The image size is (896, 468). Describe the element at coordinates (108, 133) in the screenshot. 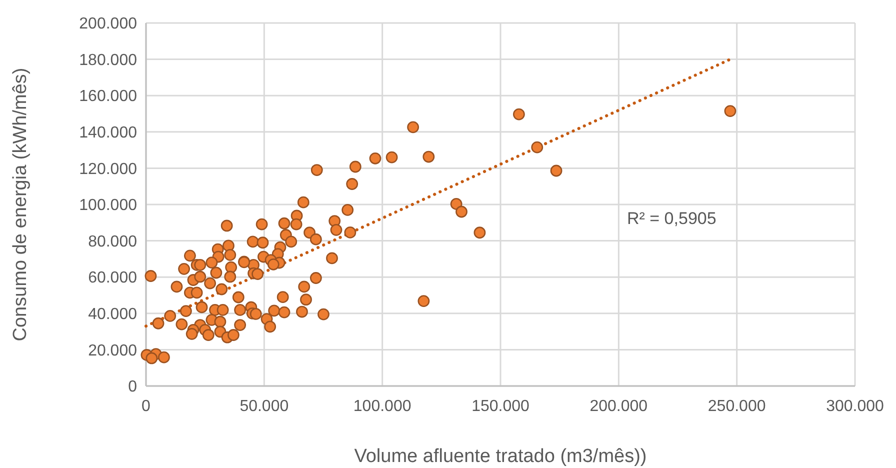

I see `y-tick-label: 140.000` at that location.